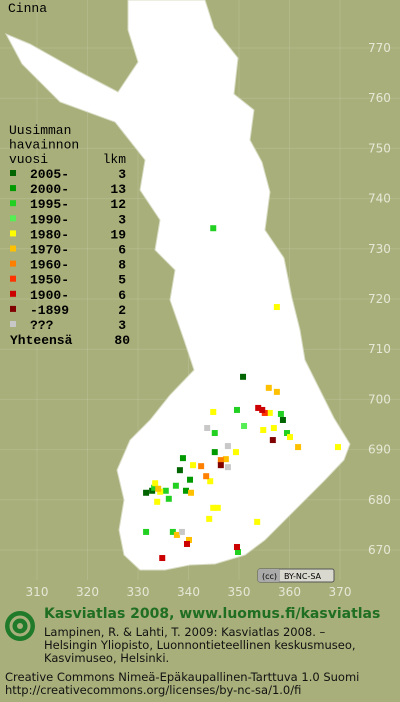 The height and width of the screenshot is (702, 400). I want to click on legend-label: -1899, so click(49, 310).